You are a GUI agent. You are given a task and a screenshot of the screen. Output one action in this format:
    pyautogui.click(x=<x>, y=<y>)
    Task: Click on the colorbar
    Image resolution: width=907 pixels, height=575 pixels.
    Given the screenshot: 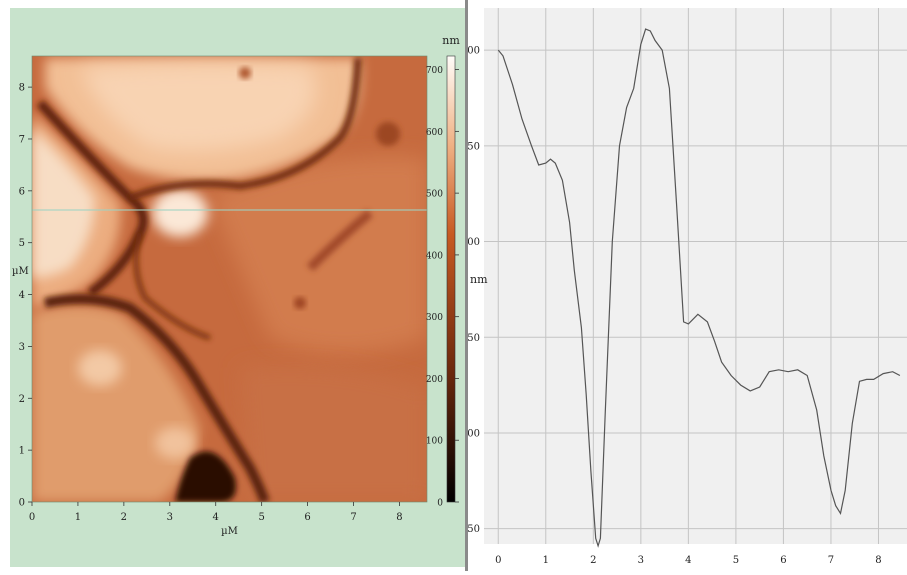 What is the action you would take?
    pyautogui.click(x=451, y=279)
    